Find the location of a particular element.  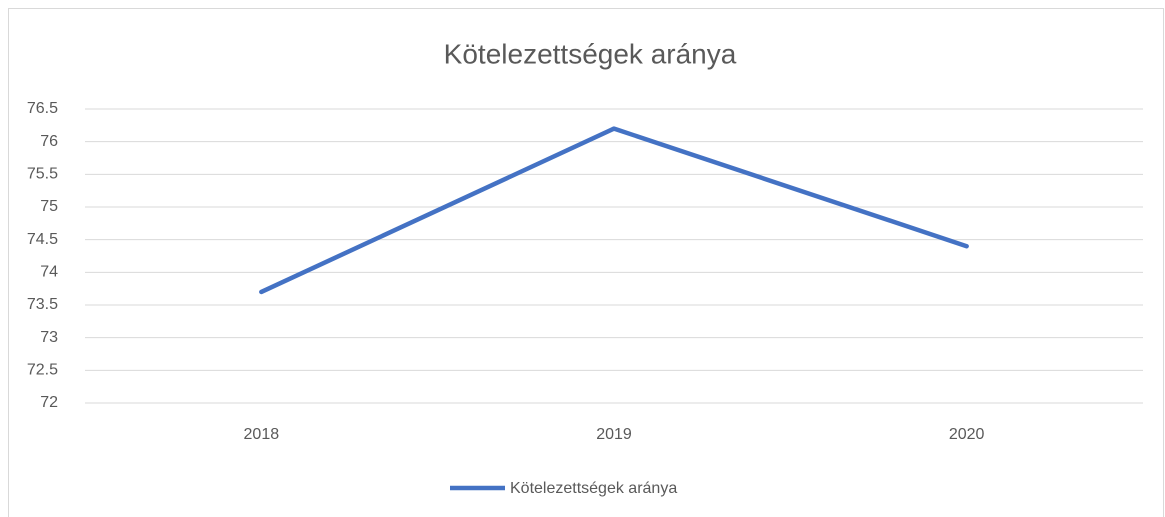

y-tick-label: 73 is located at coordinates (49, 337).